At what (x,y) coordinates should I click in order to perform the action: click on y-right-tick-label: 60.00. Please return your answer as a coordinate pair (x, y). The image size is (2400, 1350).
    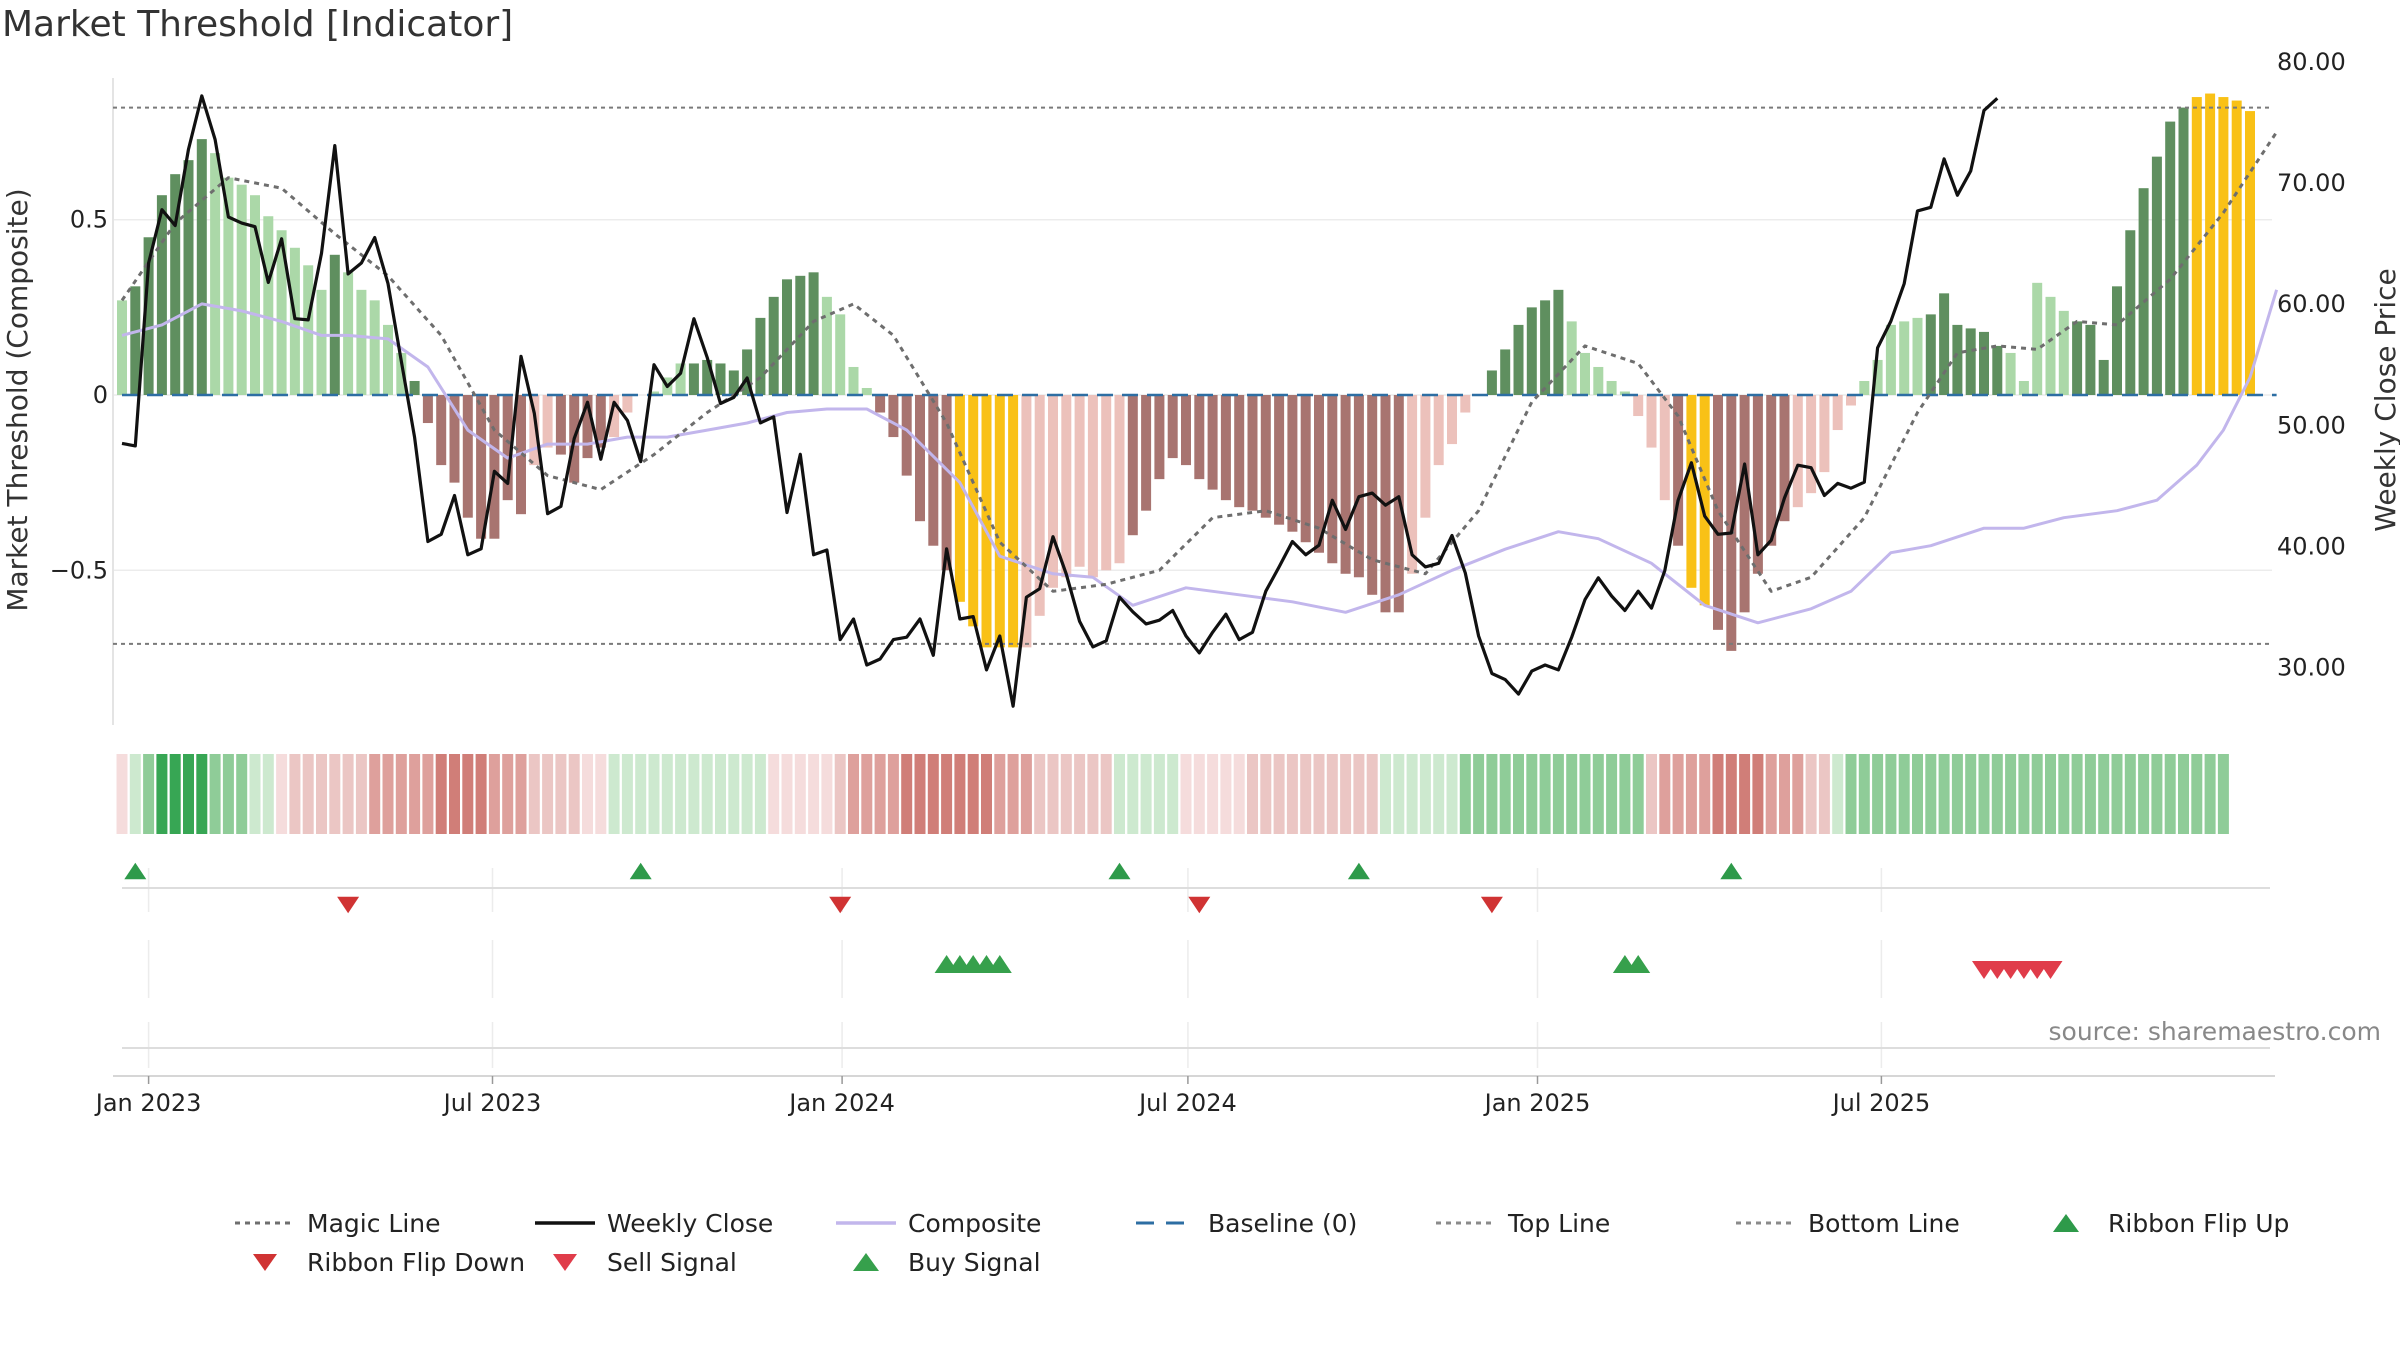
    Looking at the image, I should click on (2311, 304).